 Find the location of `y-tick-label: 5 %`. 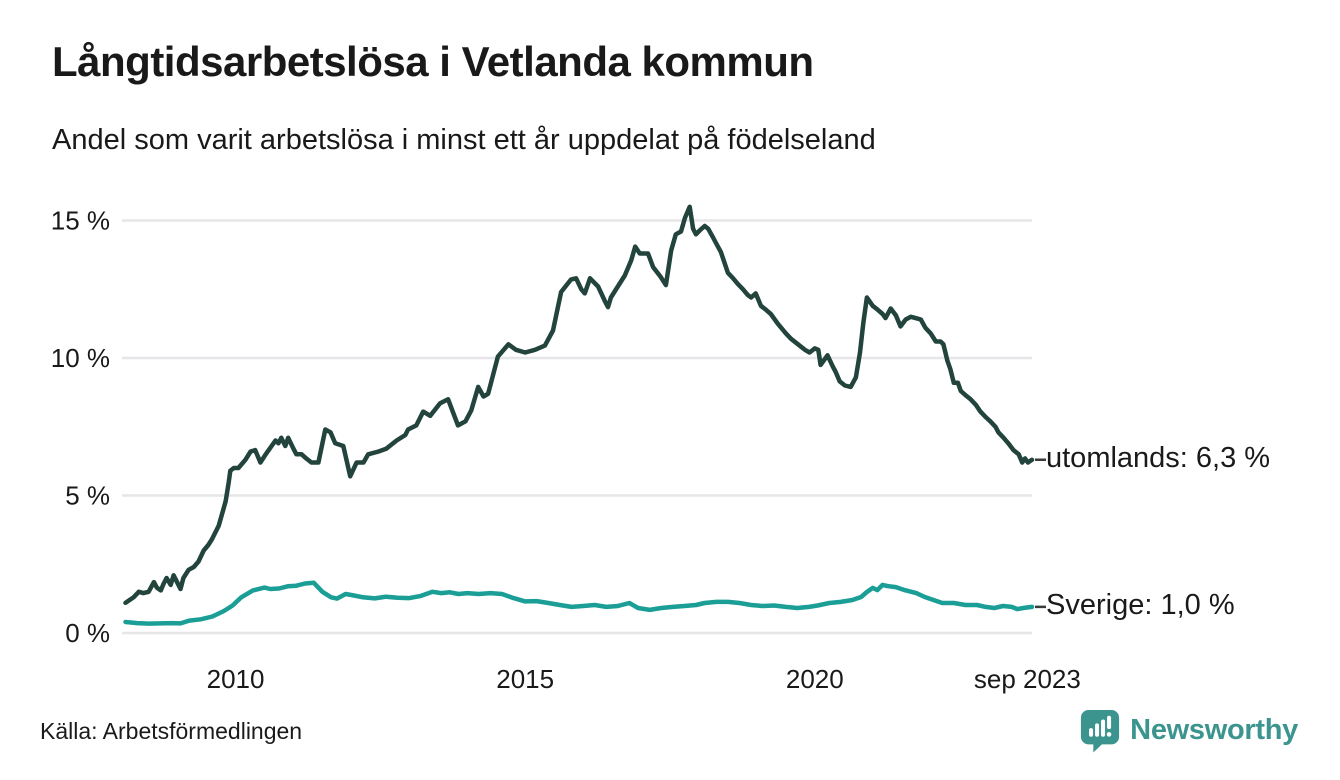

y-tick-label: 5 % is located at coordinates (87, 496).